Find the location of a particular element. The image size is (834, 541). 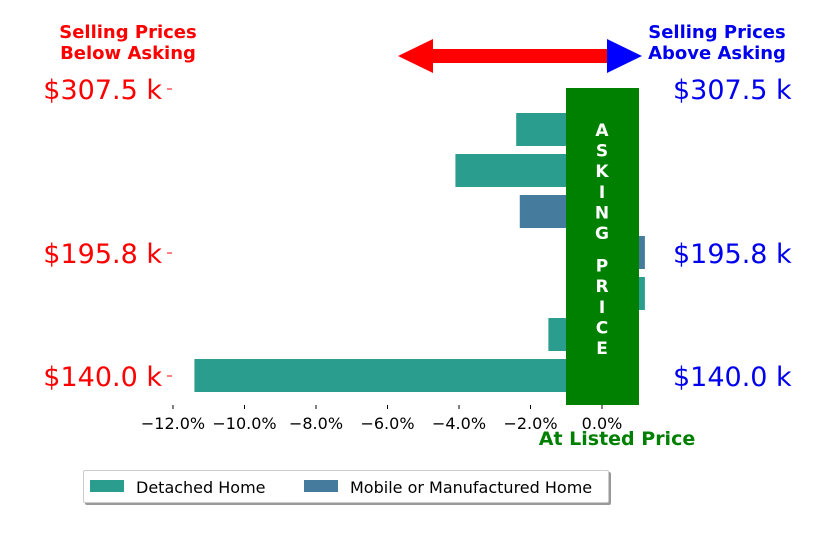

x-tick-label: −8.0% is located at coordinates (316, 423).